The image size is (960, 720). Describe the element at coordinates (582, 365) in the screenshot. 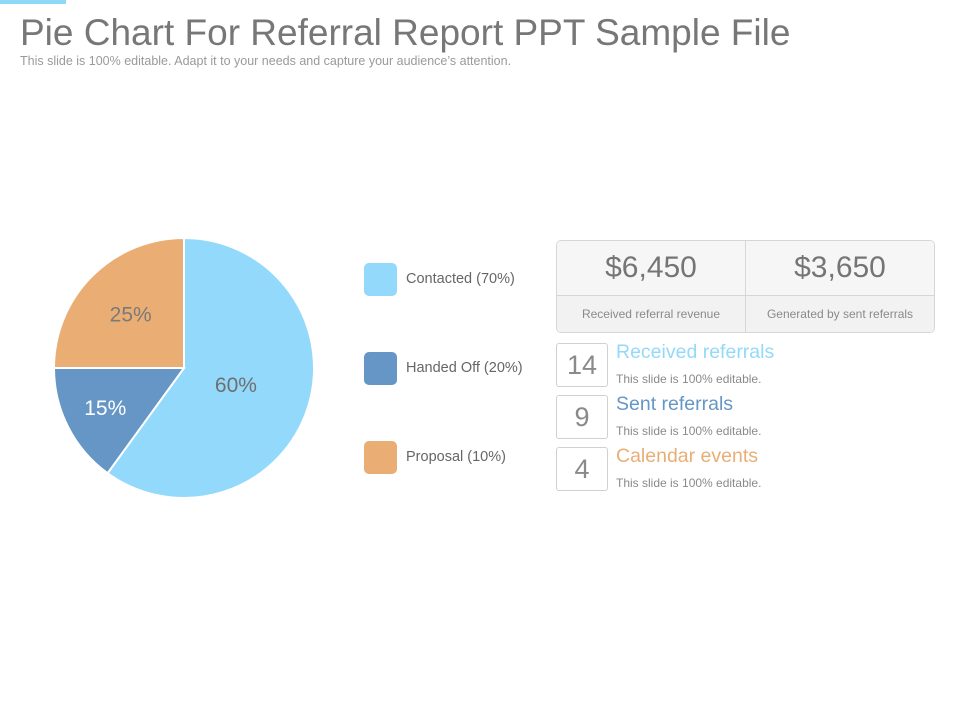

I see `metric-count: 14` at that location.